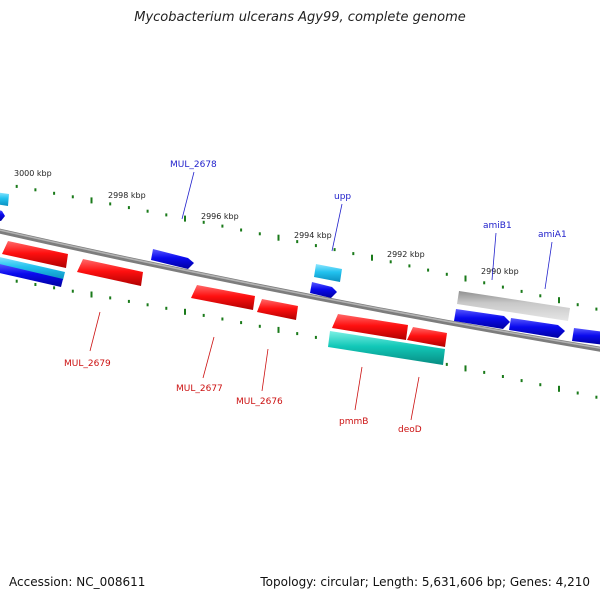  I want to click on gene-arrow-left-blue-lower, so click(31, 275).